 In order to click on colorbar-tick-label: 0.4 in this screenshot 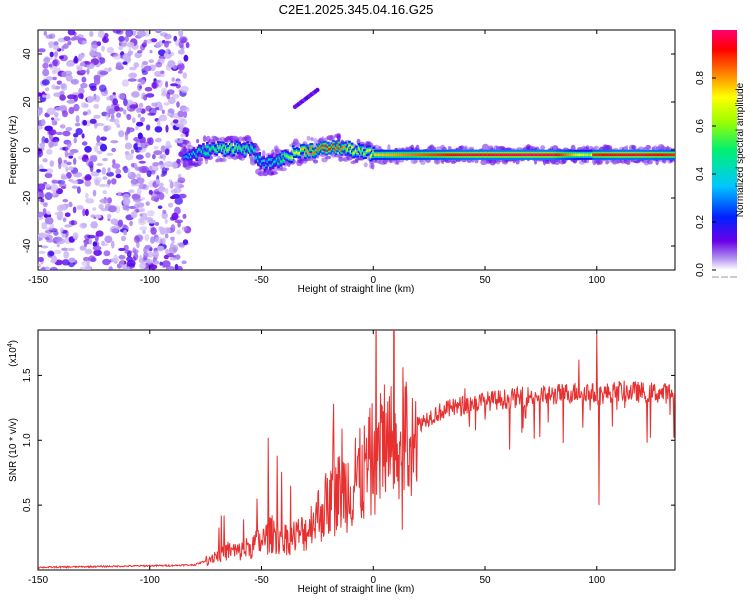, I will do `click(700, 174)`.